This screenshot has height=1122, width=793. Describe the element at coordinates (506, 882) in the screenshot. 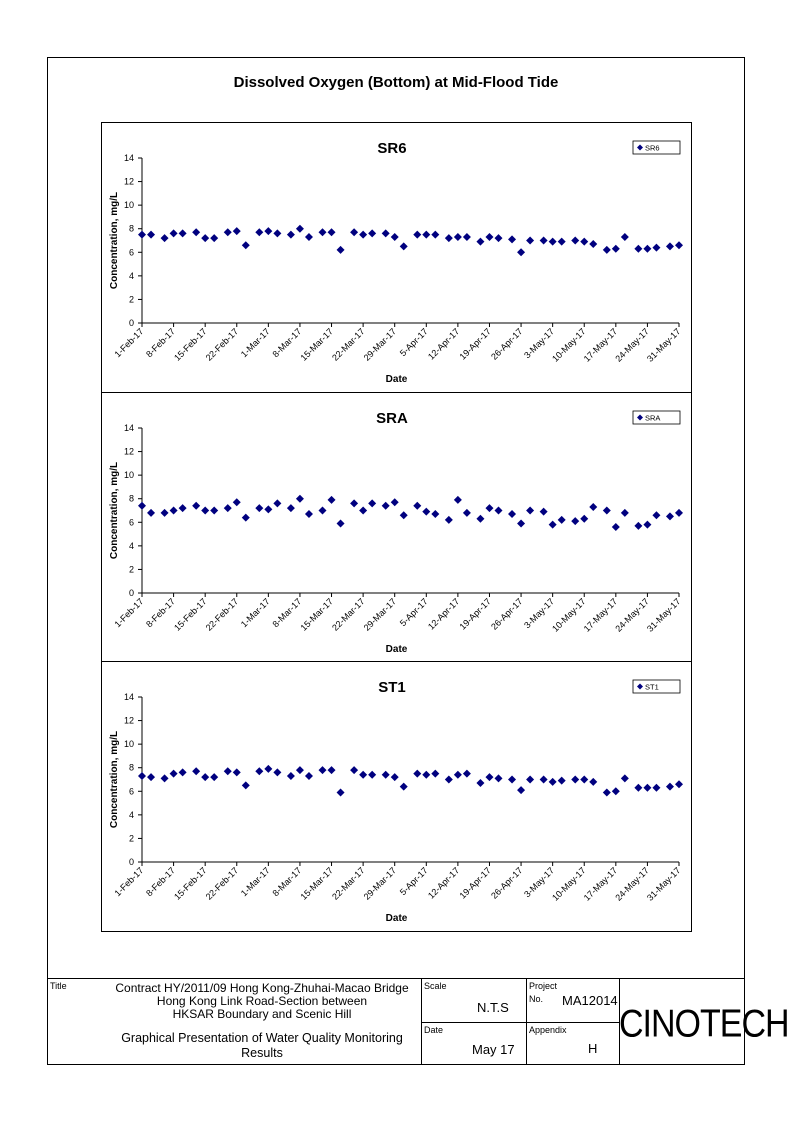

I see `x-tick-label: 26-Apr-17` at that location.